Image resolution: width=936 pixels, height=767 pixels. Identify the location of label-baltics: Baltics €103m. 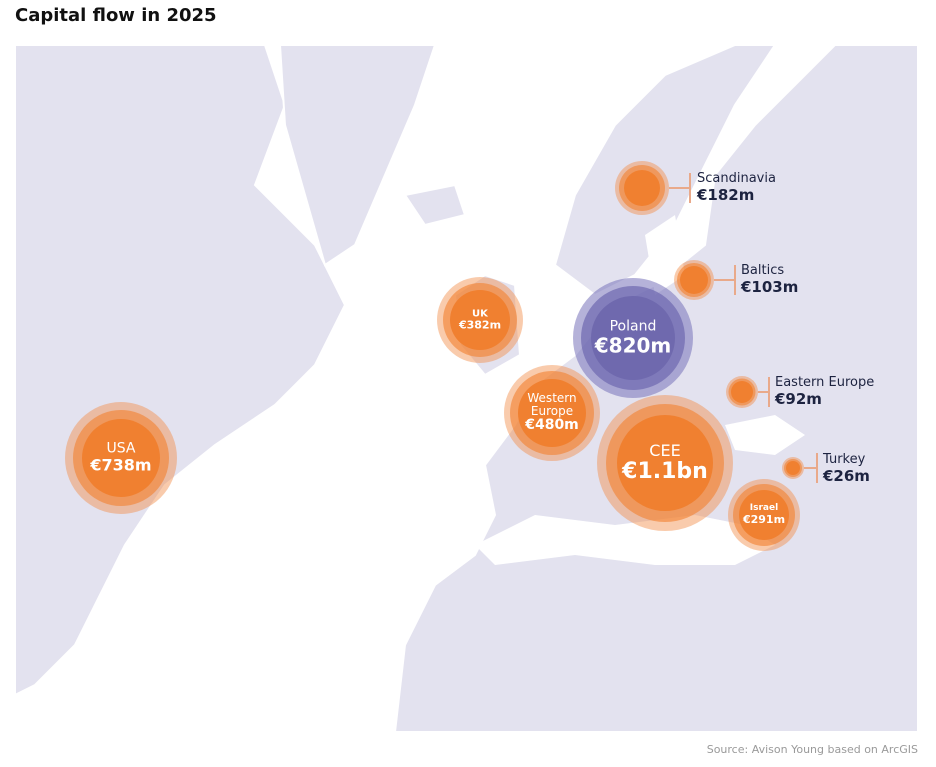
(770, 279).